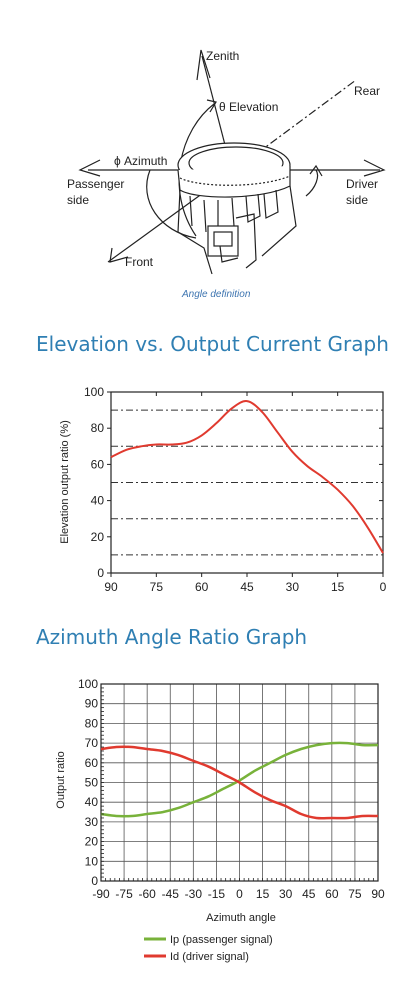 The width and height of the screenshot is (414, 988). I want to click on zenith-arrow-head, so click(203, 65).